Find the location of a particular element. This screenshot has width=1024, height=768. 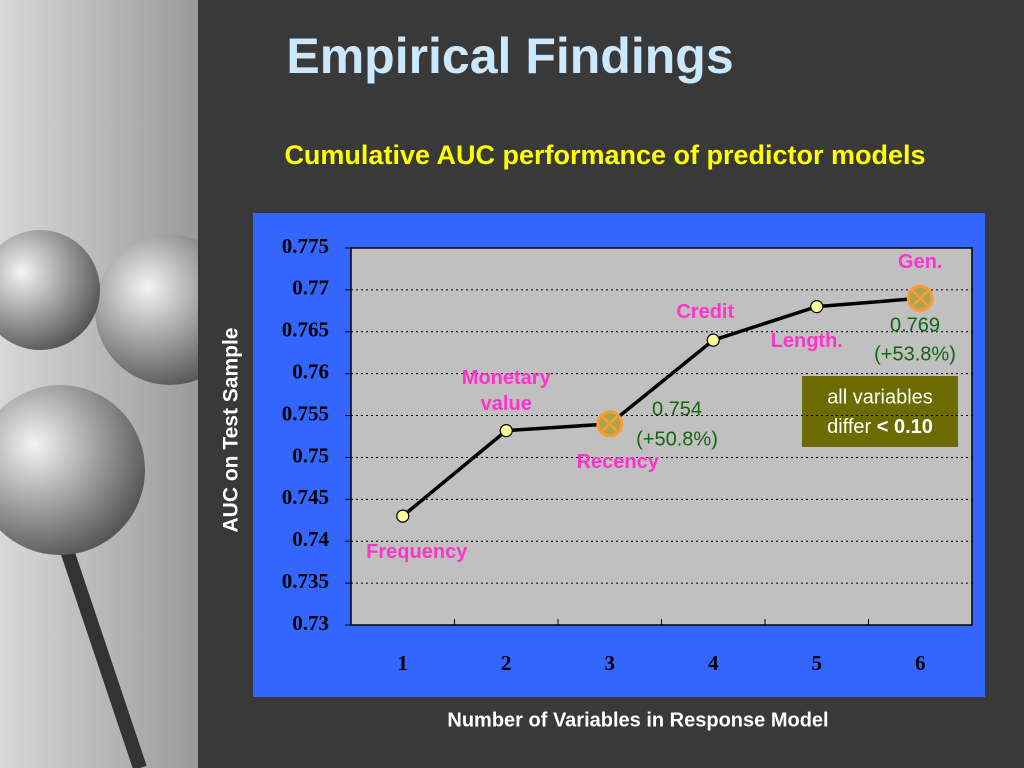

point-label: Recency is located at coordinates (617, 461).